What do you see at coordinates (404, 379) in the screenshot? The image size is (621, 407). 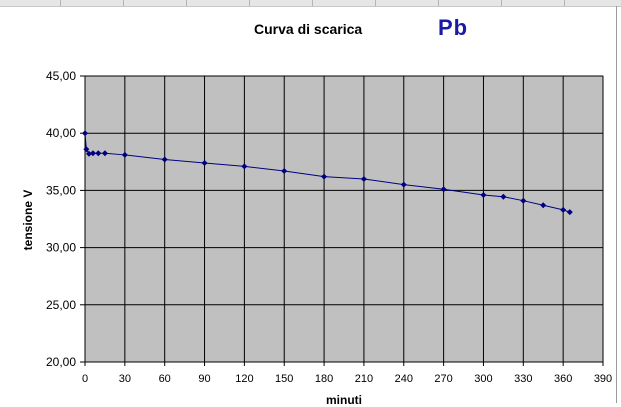 I see `x-tick-label: 240` at bounding box center [404, 379].